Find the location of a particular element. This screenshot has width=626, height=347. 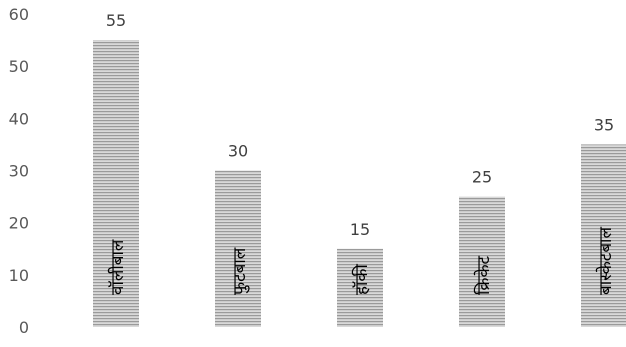

data-label: 25 is located at coordinates (482, 177).